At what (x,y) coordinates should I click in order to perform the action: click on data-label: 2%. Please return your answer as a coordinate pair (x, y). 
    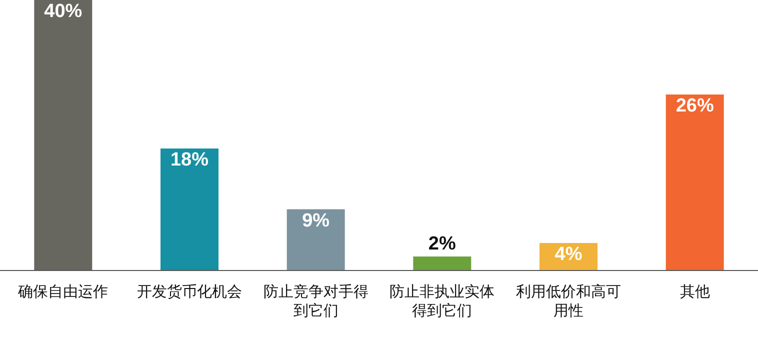
    Looking at the image, I should click on (442, 244).